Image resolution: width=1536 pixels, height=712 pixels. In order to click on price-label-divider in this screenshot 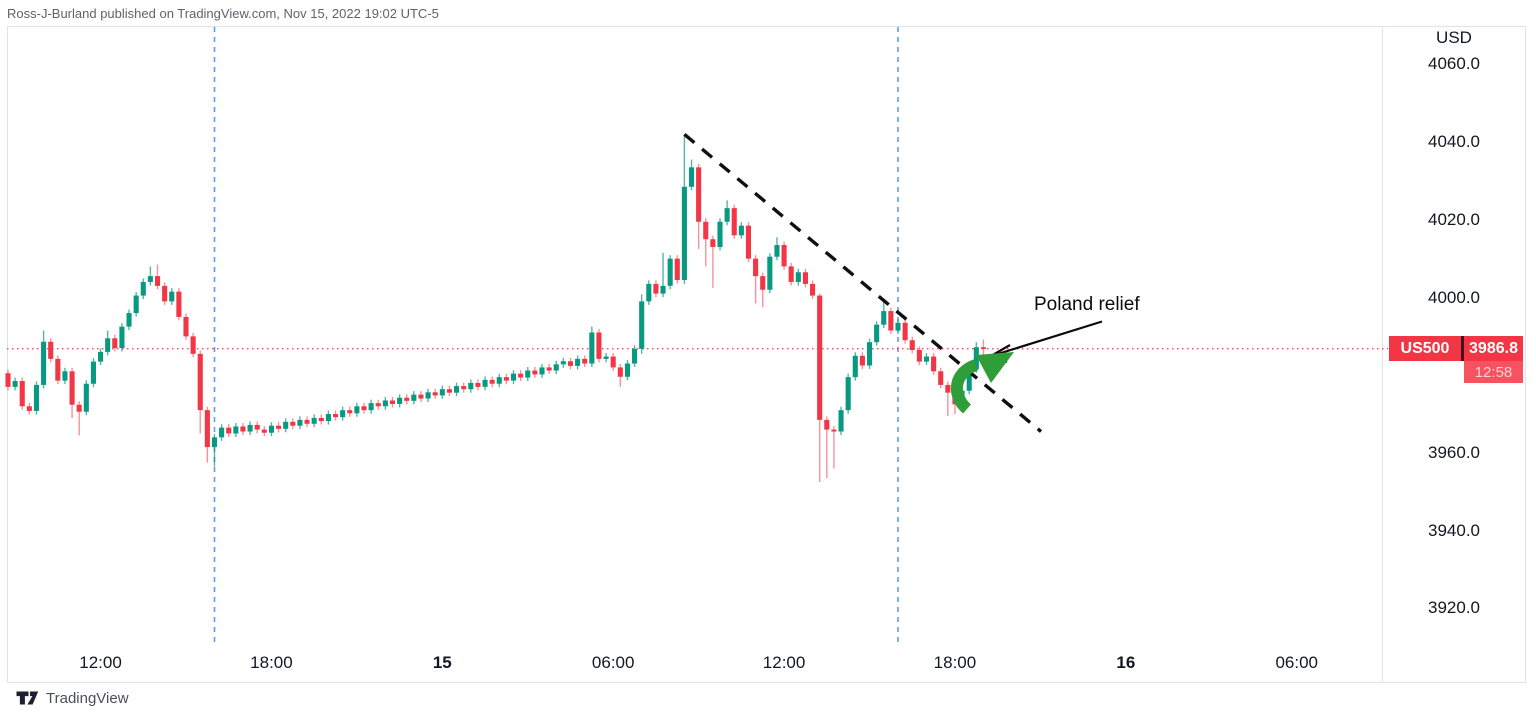, I will do `click(1462, 349)`.